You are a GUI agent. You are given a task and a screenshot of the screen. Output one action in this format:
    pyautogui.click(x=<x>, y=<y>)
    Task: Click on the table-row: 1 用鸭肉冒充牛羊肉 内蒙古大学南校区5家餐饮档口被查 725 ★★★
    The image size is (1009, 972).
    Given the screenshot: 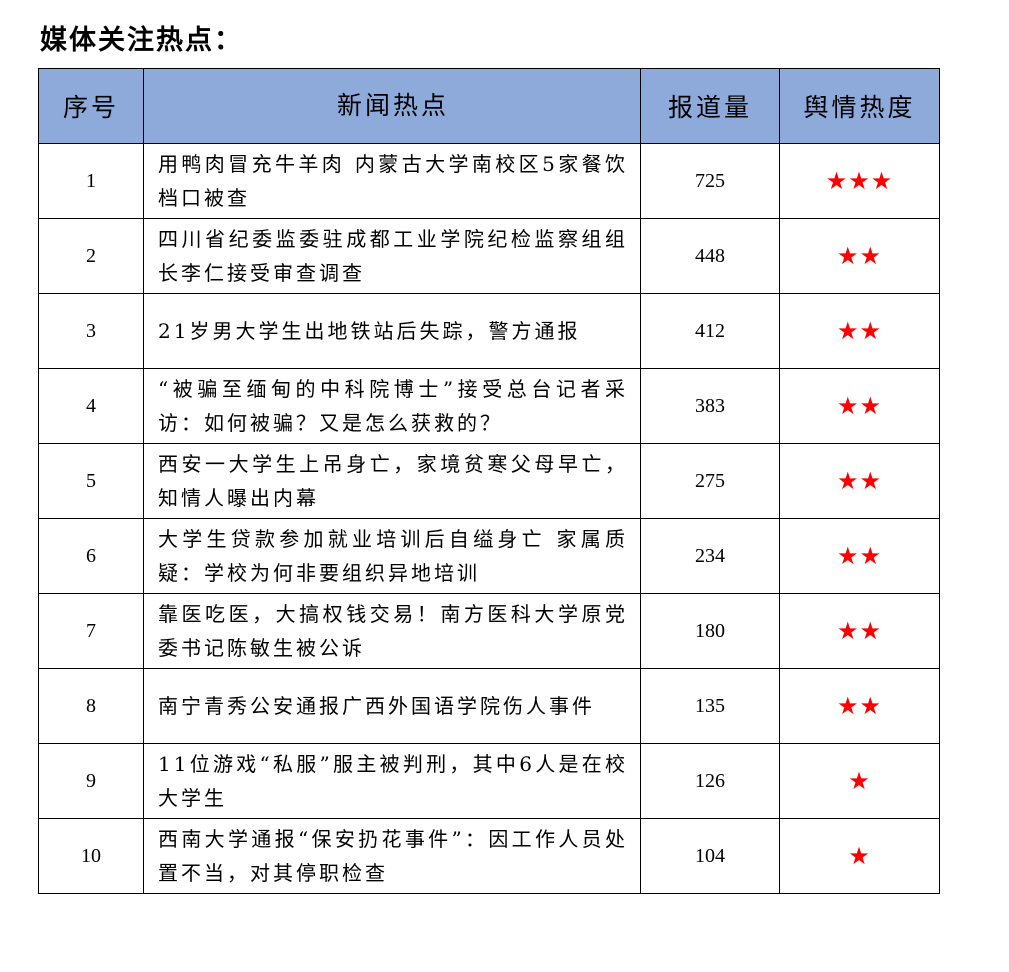 What is the action you would take?
    pyautogui.click(x=489, y=181)
    